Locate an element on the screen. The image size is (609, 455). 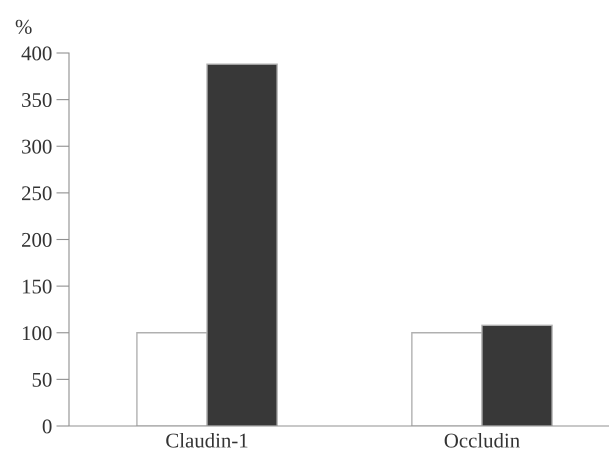
y-tick-label: 150 is located at coordinates (37, 287).